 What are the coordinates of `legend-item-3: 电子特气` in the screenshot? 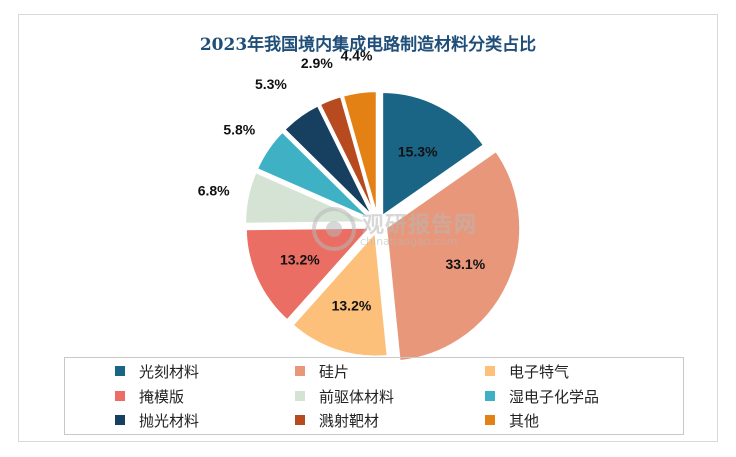 It's located at (527, 371).